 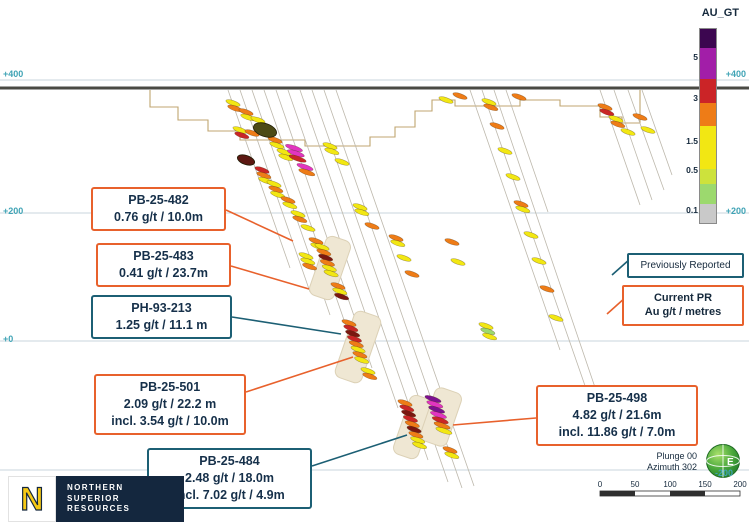 I want to click on scale-outline, so click(x=670, y=493).